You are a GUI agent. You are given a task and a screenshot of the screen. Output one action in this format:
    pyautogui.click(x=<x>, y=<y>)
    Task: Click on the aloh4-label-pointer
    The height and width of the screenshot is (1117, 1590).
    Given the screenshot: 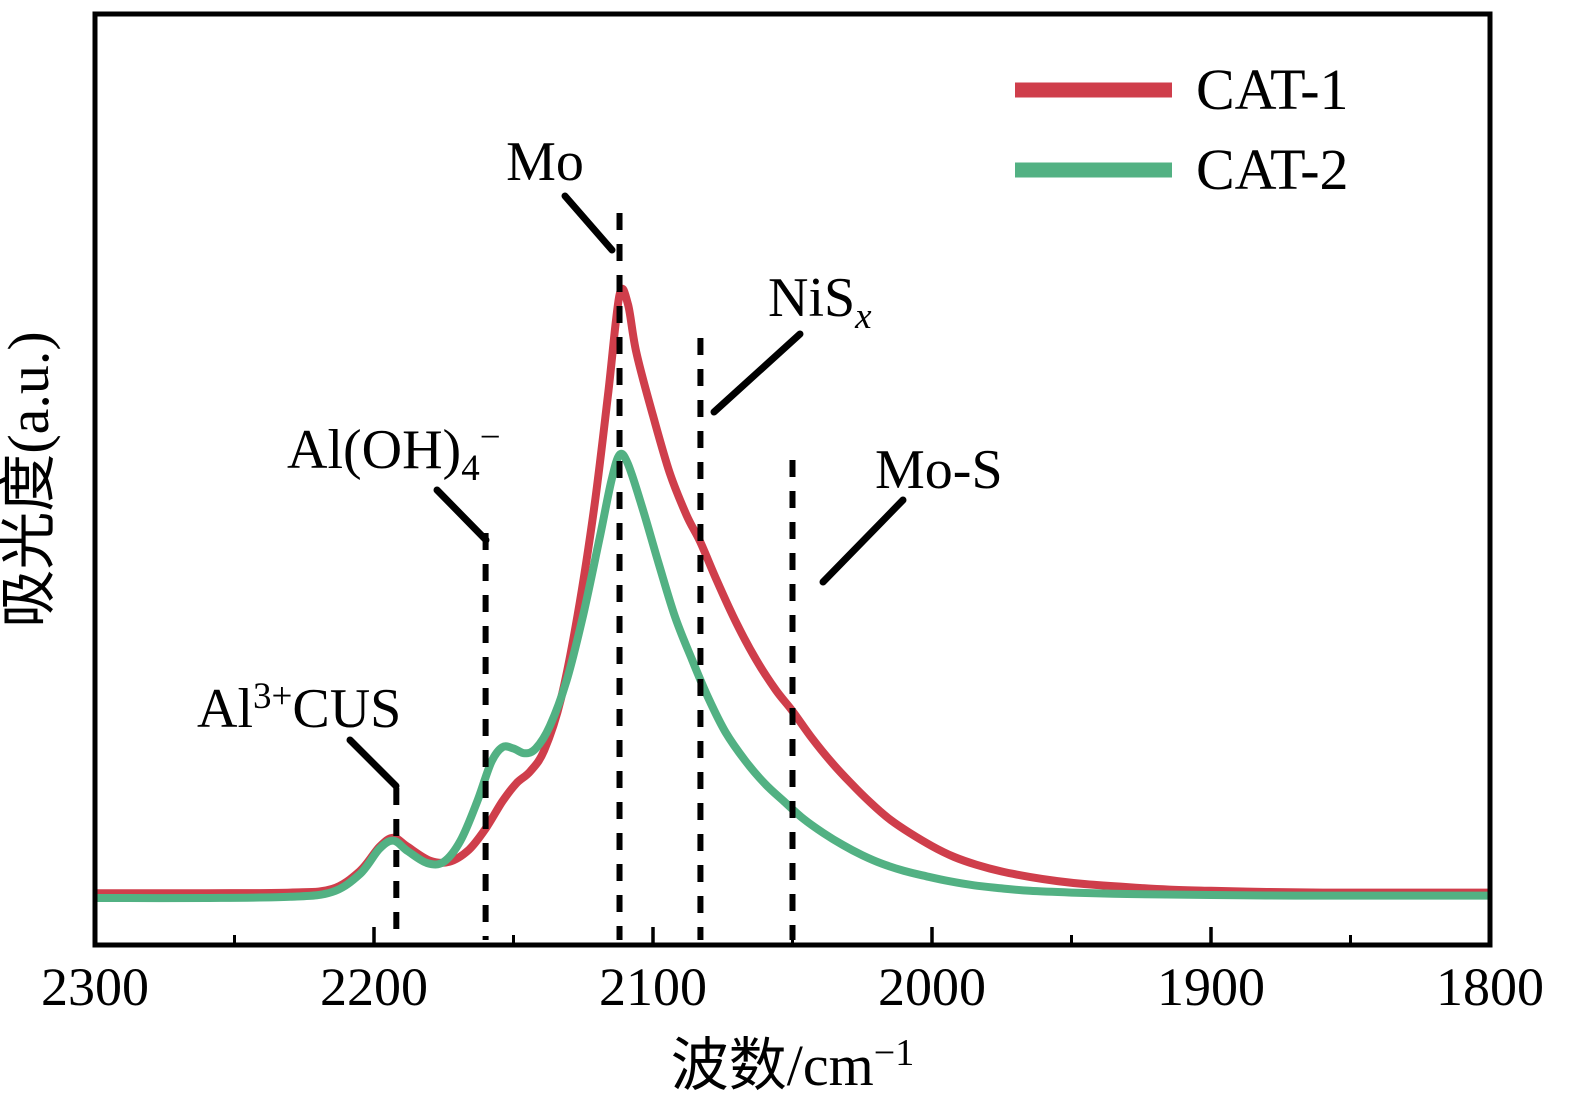 What is the action you would take?
    pyautogui.click(x=461, y=515)
    